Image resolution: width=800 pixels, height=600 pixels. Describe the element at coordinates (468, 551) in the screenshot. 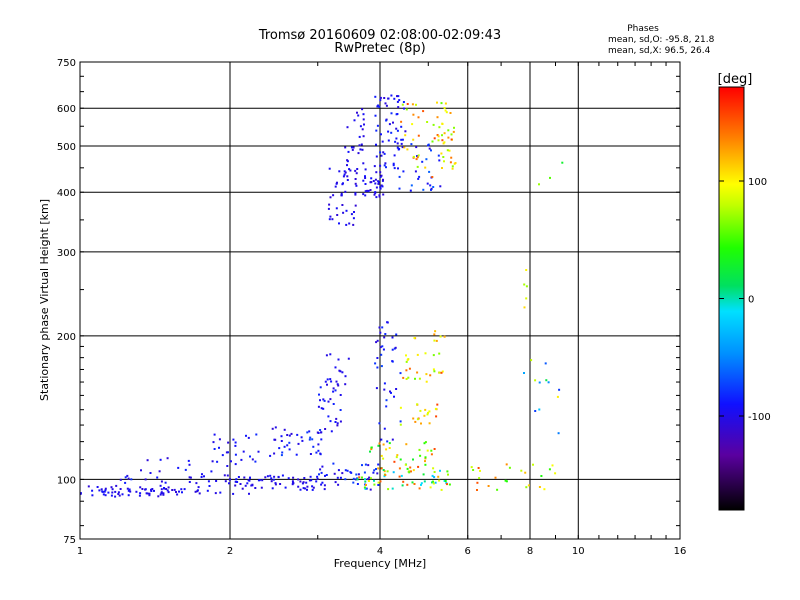

I see `x-tick-label: 6` at that location.